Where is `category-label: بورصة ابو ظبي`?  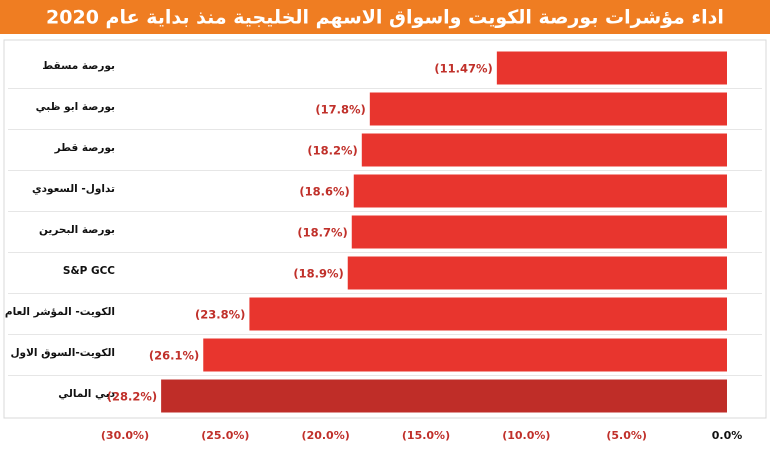 category-label: بورصة ابو ظبي is located at coordinates (75, 107).